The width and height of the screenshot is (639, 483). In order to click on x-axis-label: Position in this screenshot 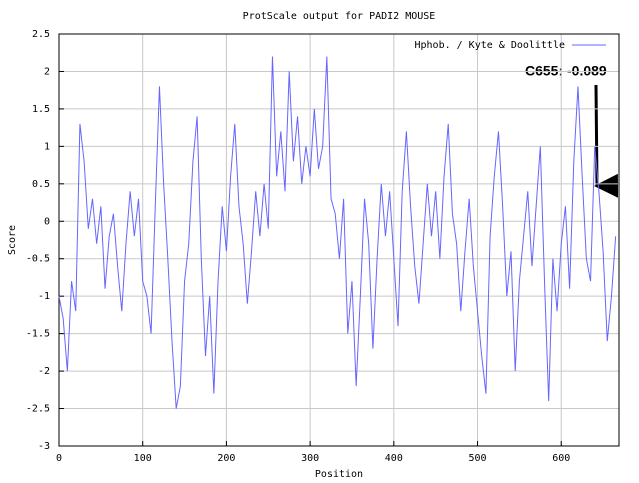, I will do `click(339, 474)`.